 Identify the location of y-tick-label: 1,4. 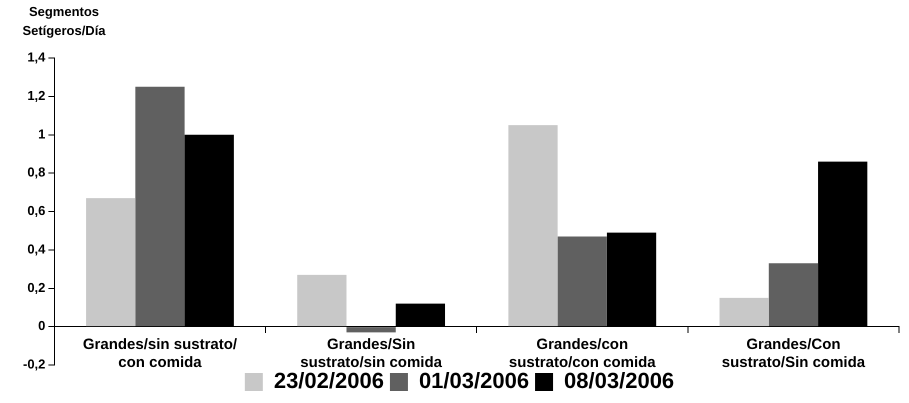
(36, 57).